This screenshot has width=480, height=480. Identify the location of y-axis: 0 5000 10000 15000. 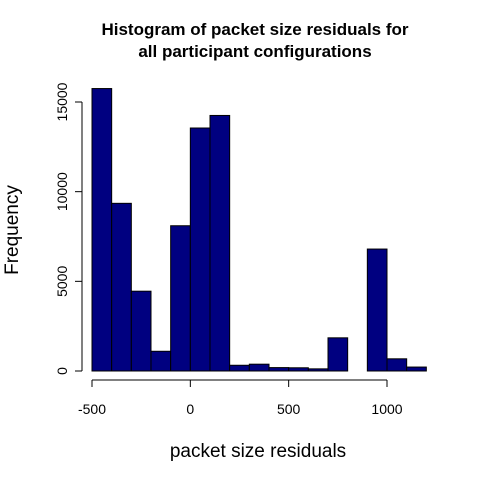
(68, 228).